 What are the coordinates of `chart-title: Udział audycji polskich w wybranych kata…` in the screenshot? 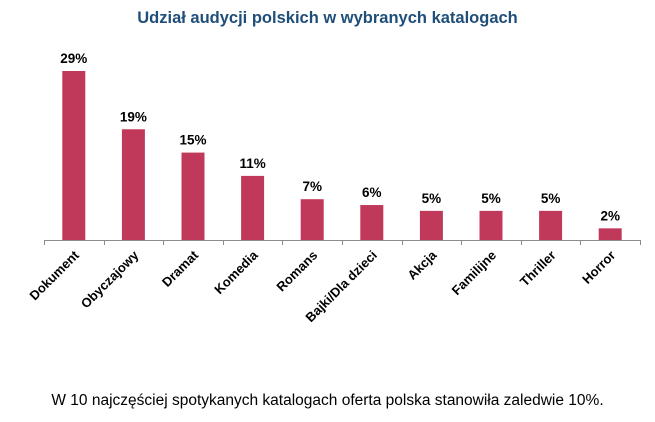 It's located at (327, 18).